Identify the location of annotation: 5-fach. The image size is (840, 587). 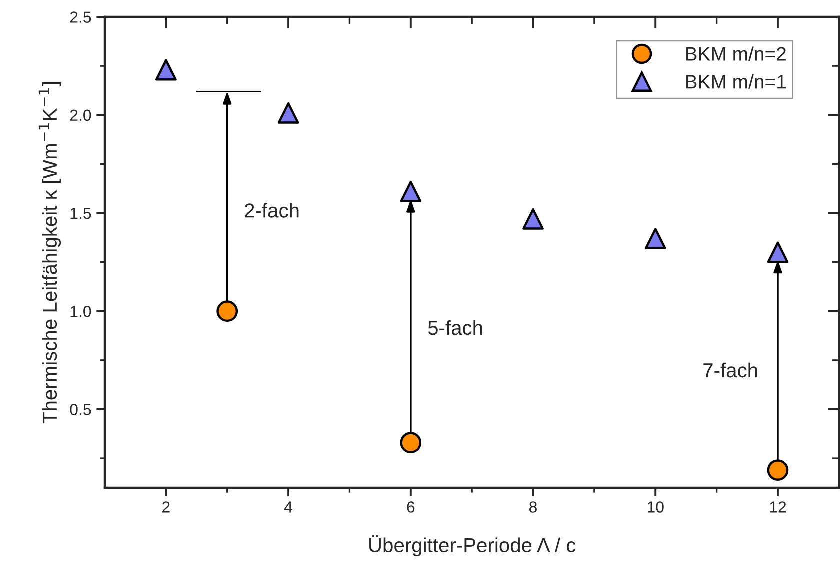
(455, 328).